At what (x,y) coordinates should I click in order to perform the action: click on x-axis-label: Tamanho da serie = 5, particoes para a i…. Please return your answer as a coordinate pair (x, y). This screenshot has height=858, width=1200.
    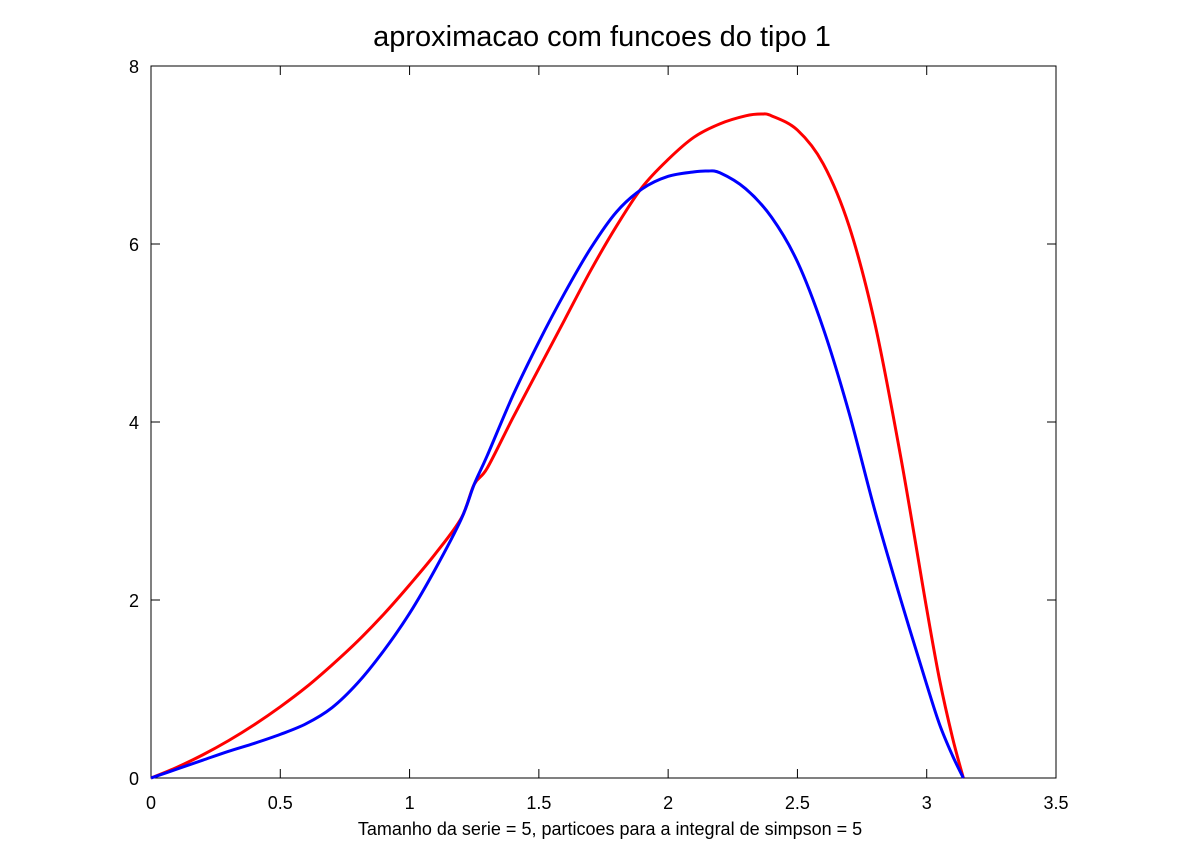
    Looking at the image, I should click on (610, 829).